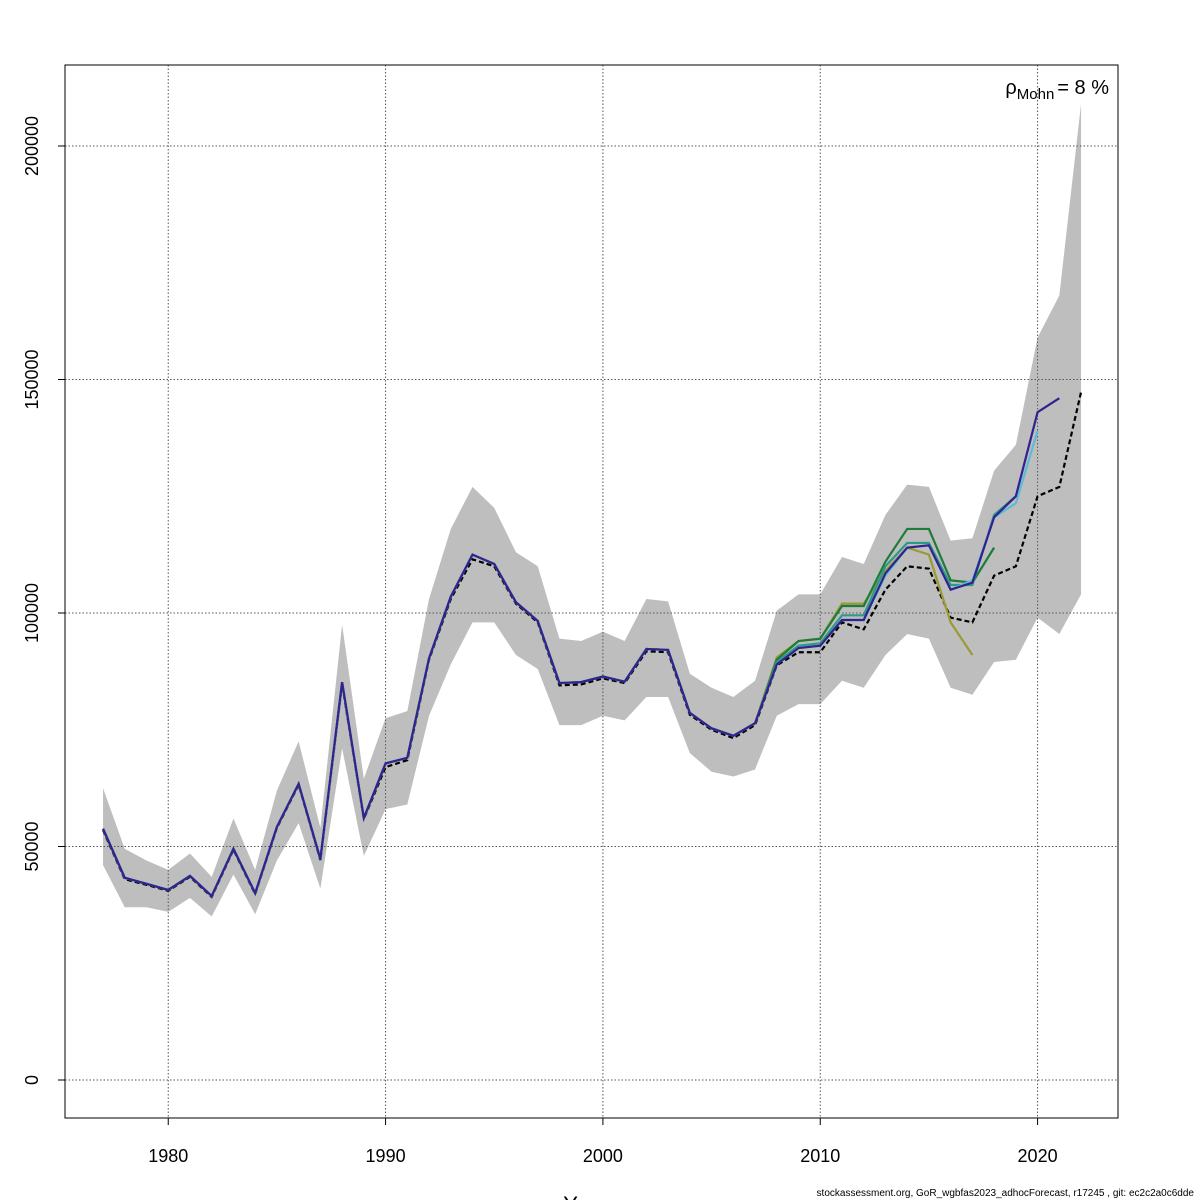 Image resolution: width=1200 pixels, height=1200 pixels. Describe the element at coordinates (32, 846) in the screenshot. I see `y-tick-label: 50000` at that location.